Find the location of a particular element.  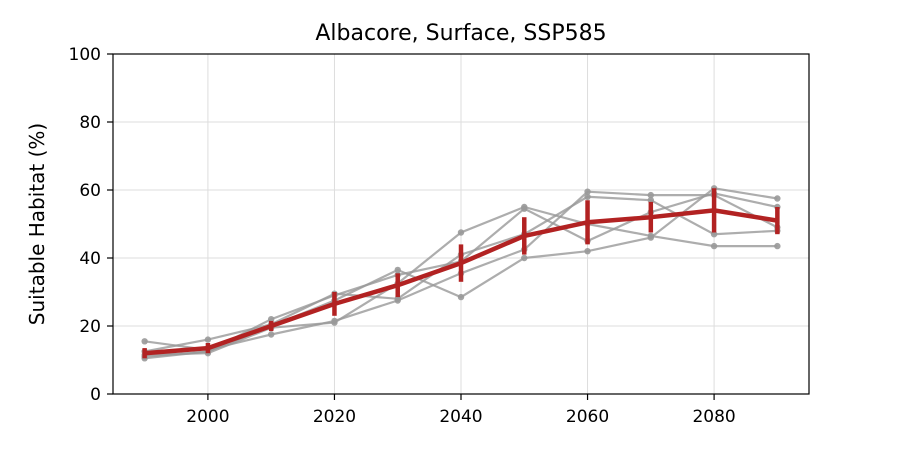

y-tick-label: 0 is located at coordinates (95, 395).